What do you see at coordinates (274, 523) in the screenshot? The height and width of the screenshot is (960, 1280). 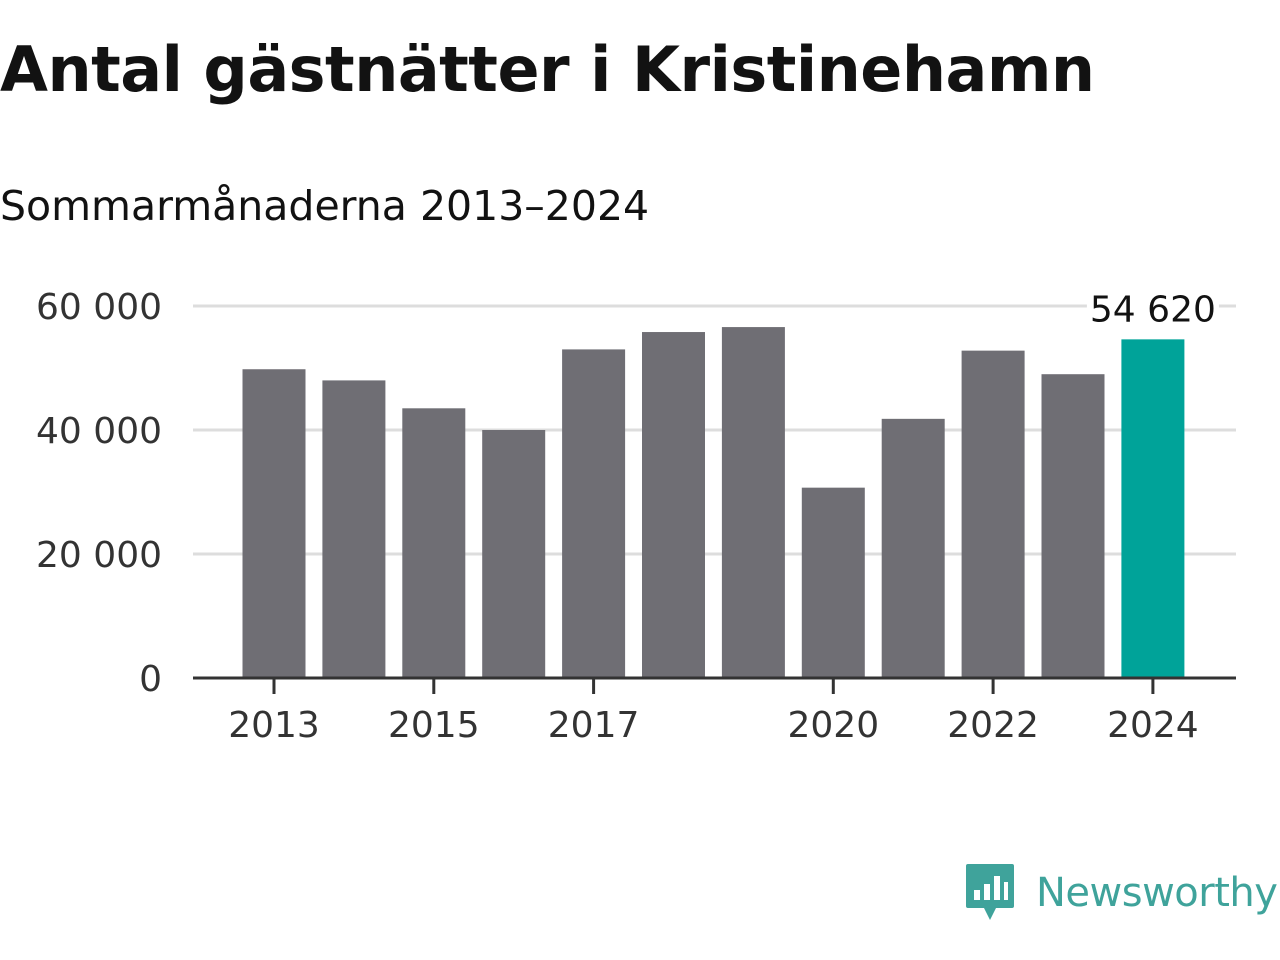 I see `bar-2013` at bounding box center [274, 523].